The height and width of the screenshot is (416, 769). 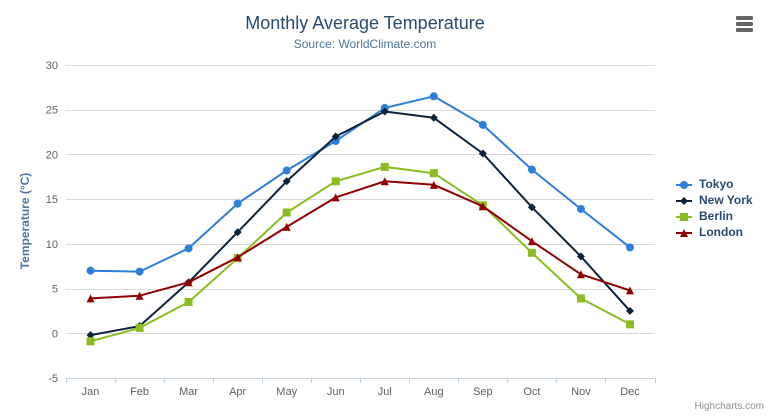 I want to click on legend-label: Tokyo, so click(x=716, y=184).